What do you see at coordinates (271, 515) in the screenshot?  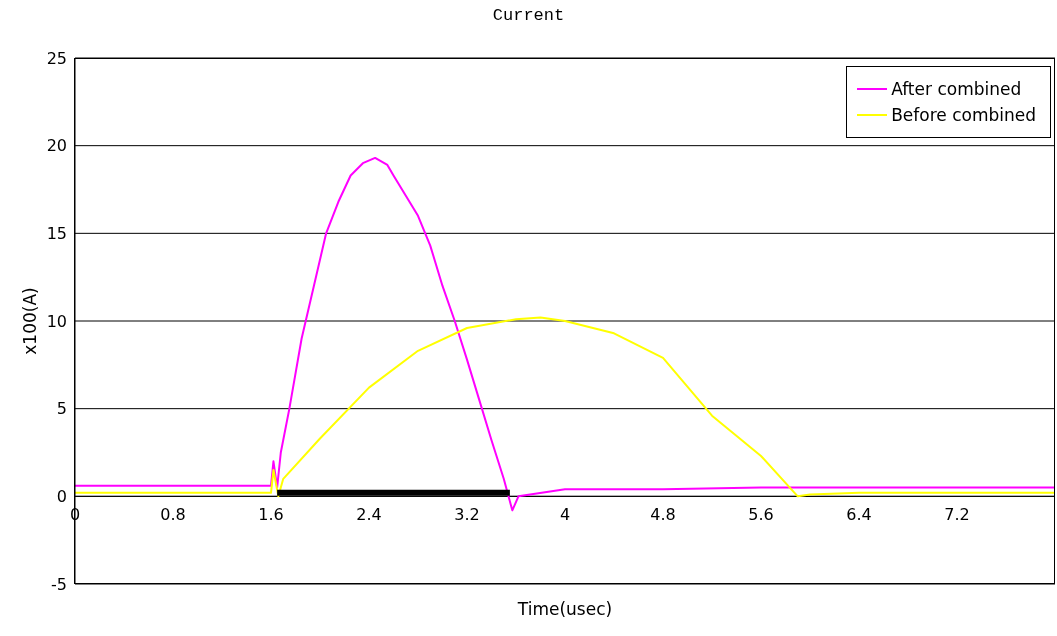 I see `x-tick-label: 1.6` at bounding box center [271, 515].